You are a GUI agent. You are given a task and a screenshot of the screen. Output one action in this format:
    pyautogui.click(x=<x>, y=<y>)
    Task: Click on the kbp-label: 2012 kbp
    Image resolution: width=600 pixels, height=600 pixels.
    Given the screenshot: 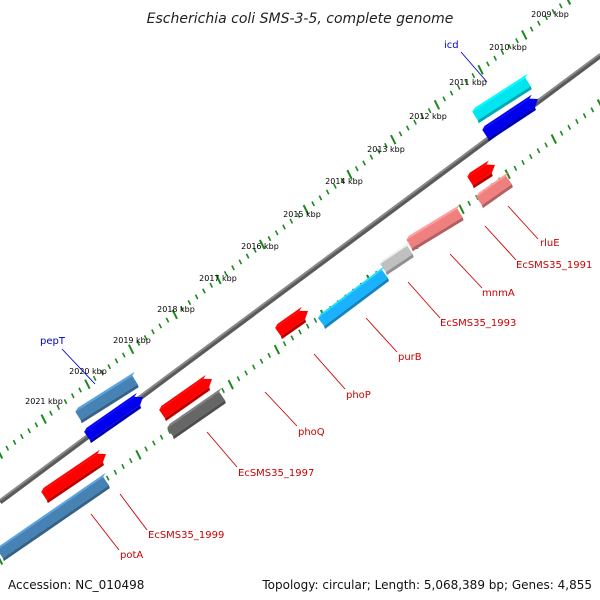 What is the action you would take?
    pyautogui.click(x=428, y=116)
    